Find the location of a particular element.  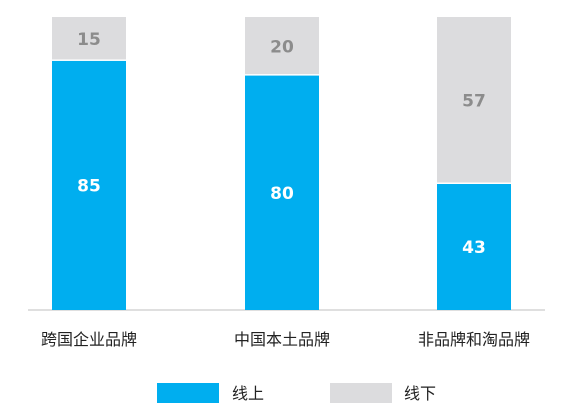

data-label-online-1: 85 is located at coordinates (89, 186).